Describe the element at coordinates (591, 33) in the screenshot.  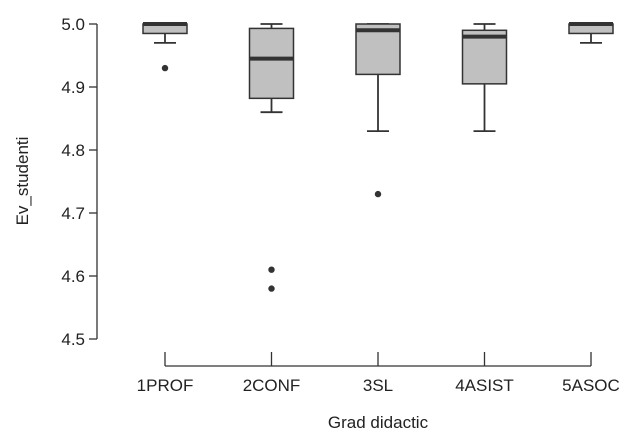
I see `box-5ASOC` at that location.